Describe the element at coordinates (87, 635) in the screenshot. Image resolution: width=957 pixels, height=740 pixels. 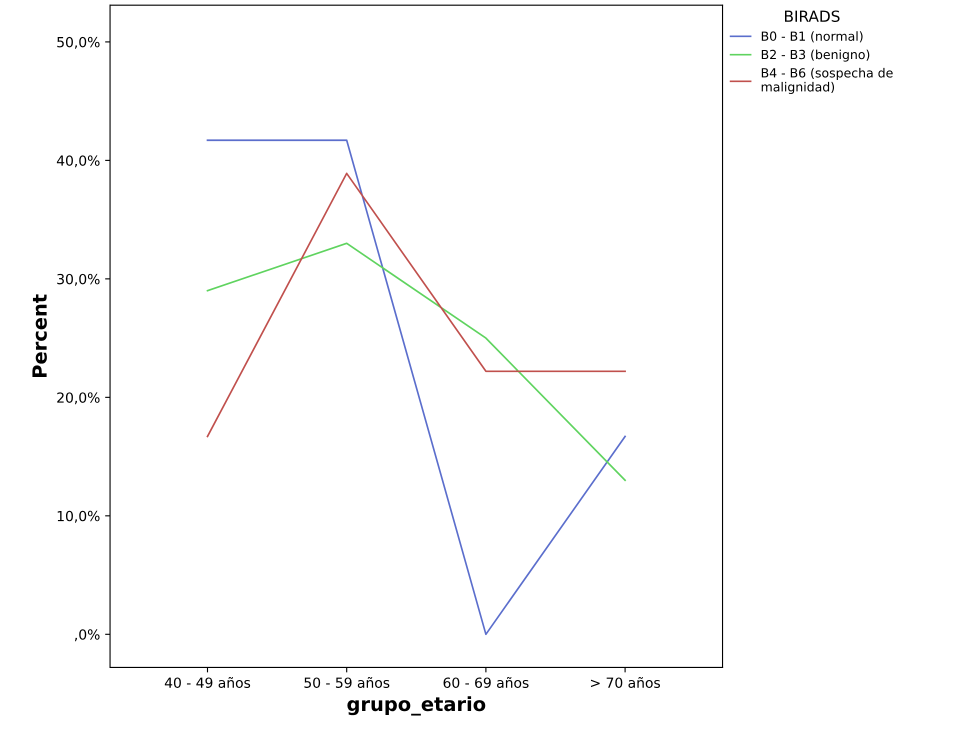
I see `y-tick-label: ,0%` at that location.